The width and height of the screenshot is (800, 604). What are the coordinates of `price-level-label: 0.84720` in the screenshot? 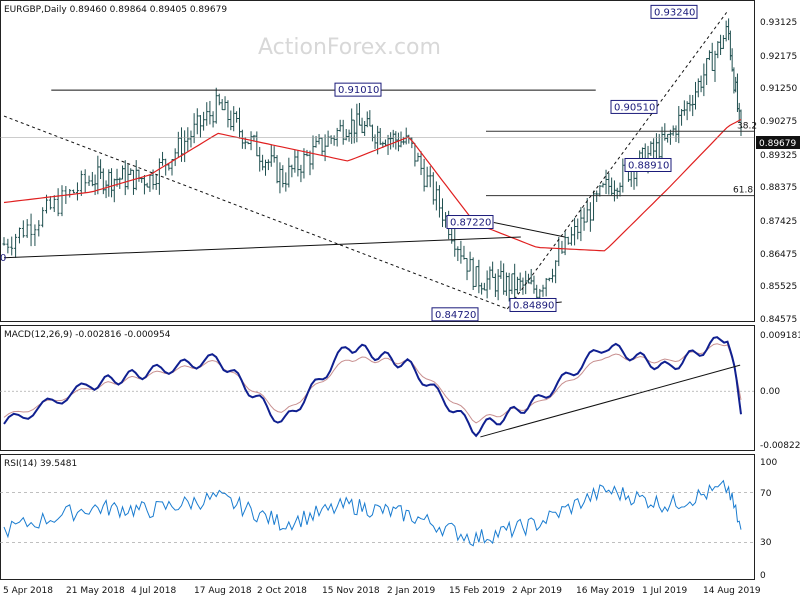 It's located at (455, 315).